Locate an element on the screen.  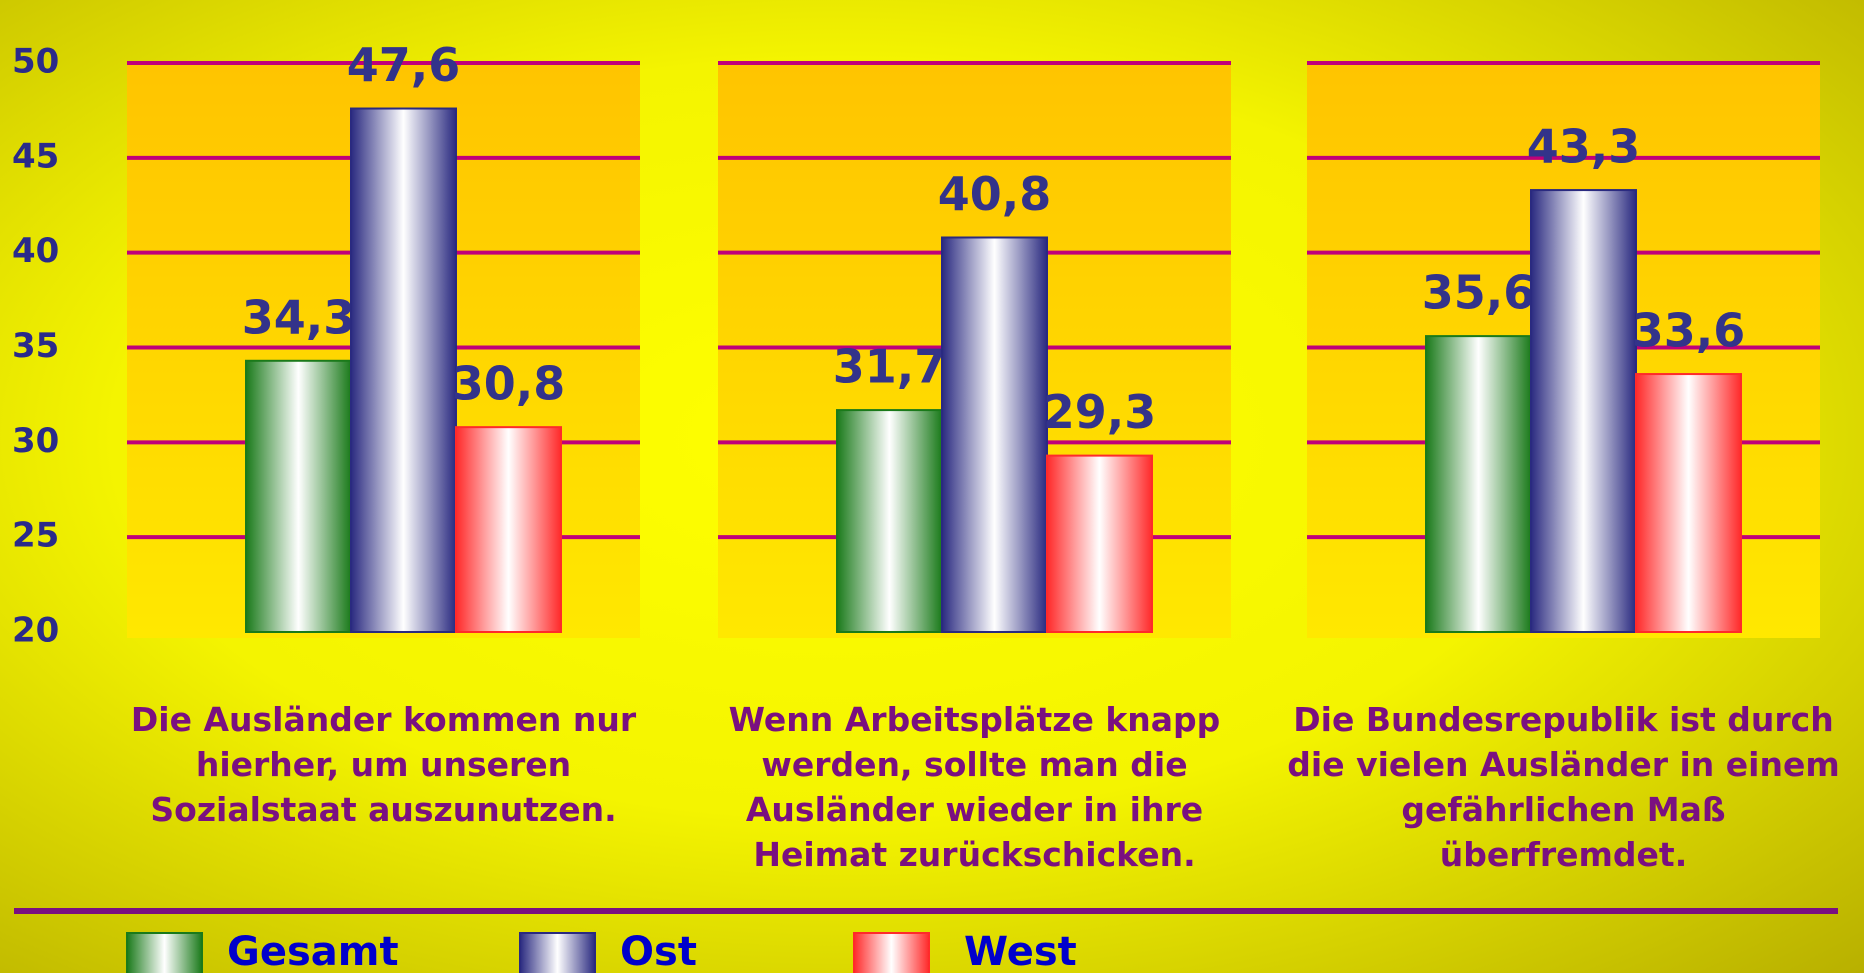
y-tick-label: 20 is located at coordinates (35, 631).